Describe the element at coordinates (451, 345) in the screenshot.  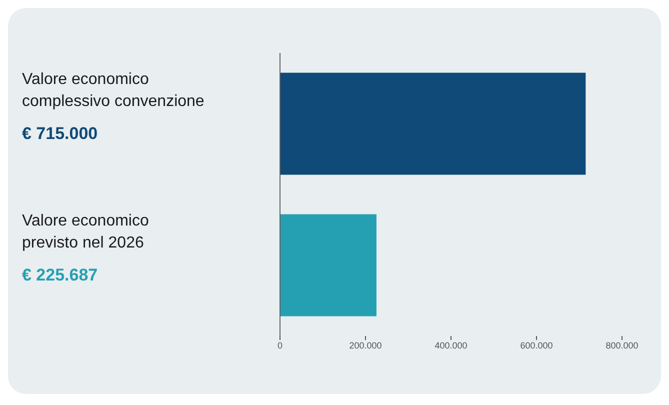
I see `x-tick-label: 400.000` at that location.